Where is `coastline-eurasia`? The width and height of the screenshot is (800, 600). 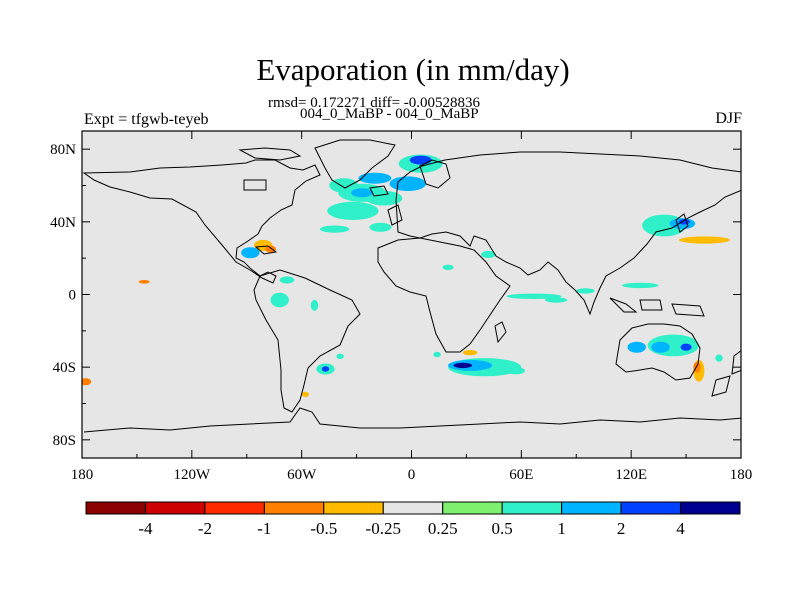
coastline-eurasia is located at coordinates (568, 233).